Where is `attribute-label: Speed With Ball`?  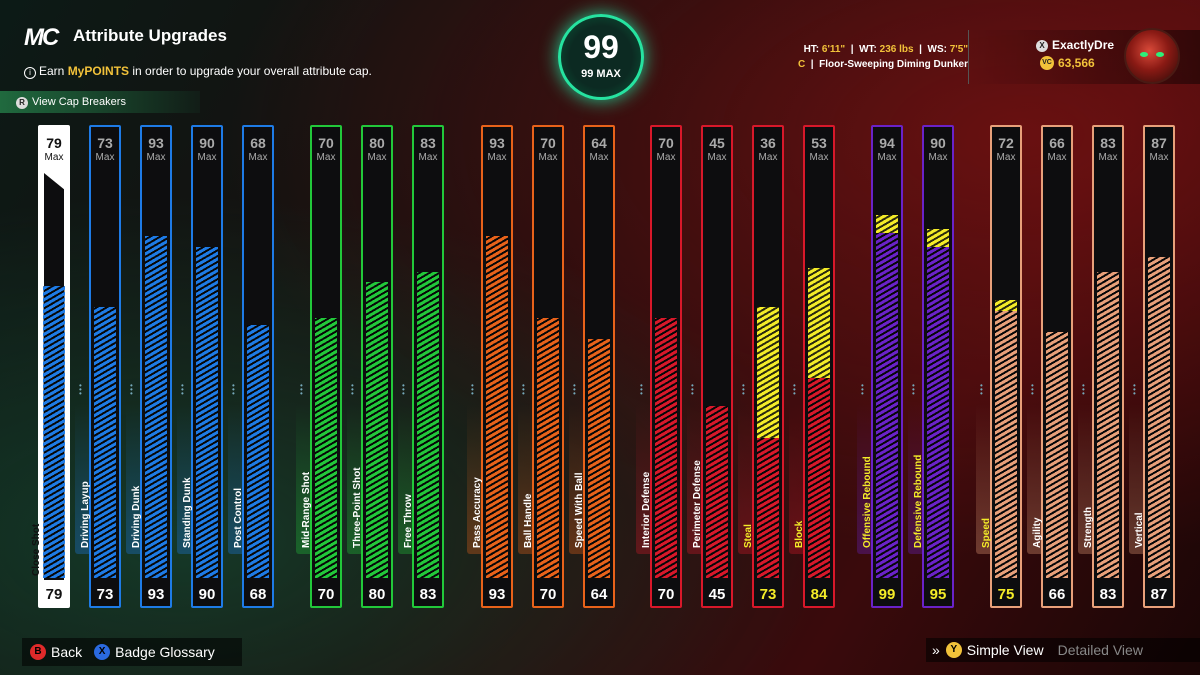 attribute-label: Speed With Ball is located at coordinates (577, 479).